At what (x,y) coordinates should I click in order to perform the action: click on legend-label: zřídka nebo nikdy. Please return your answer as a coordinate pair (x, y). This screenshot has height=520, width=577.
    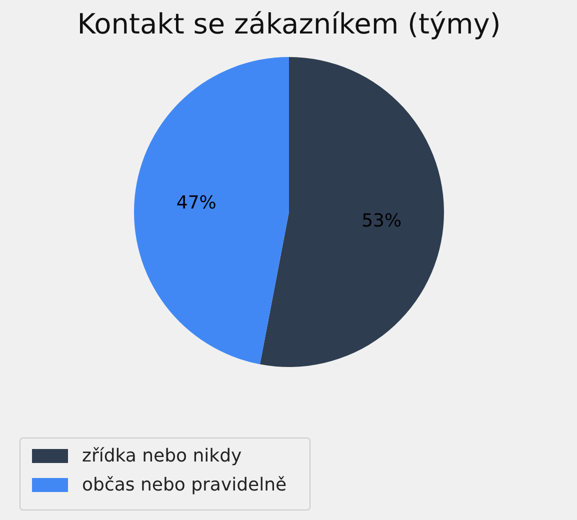
    Looking at the image, I should click on (162, 456).